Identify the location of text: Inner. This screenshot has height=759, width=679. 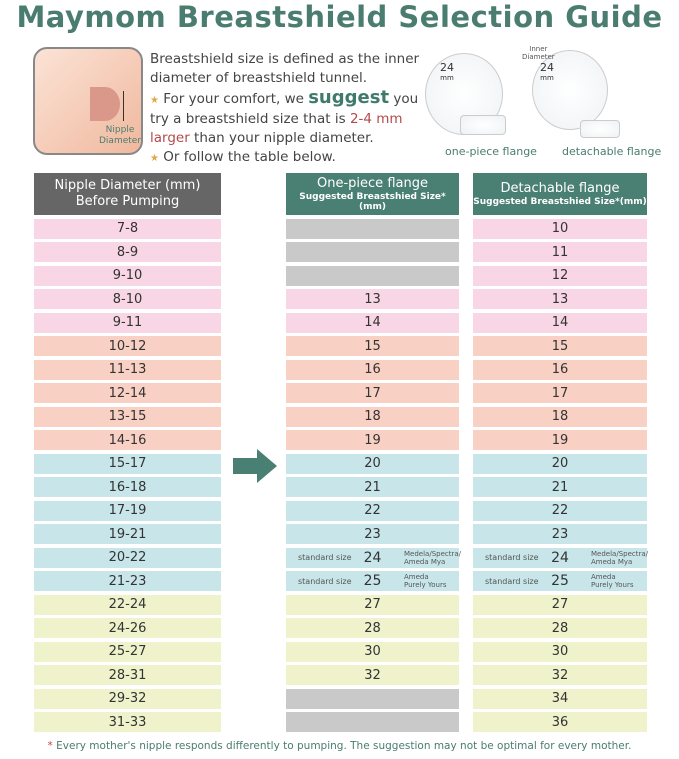
(538, 49).